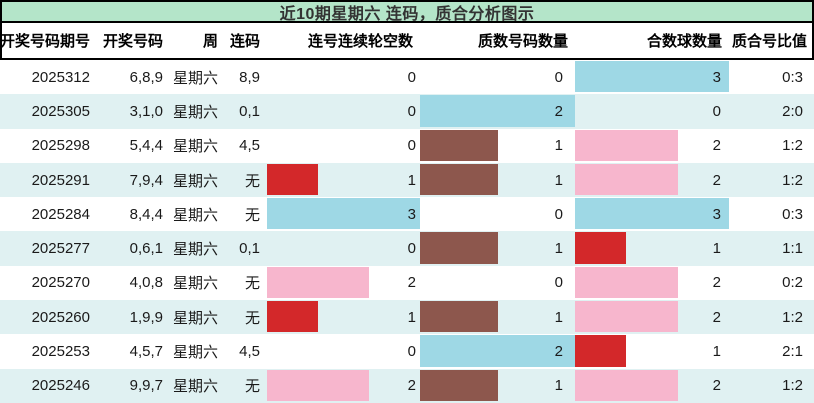 Image resolution: width=814 pixels, height=403 pixels. I want to click on cell-value: 8,9, so click(249, 77).